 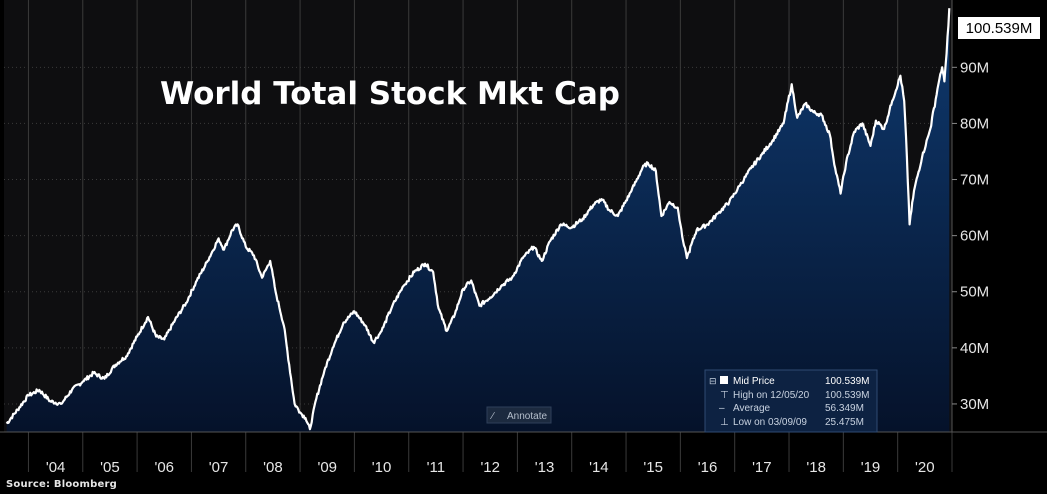 I want to click on x-tick-label: '11, so click(x=436, y=467).